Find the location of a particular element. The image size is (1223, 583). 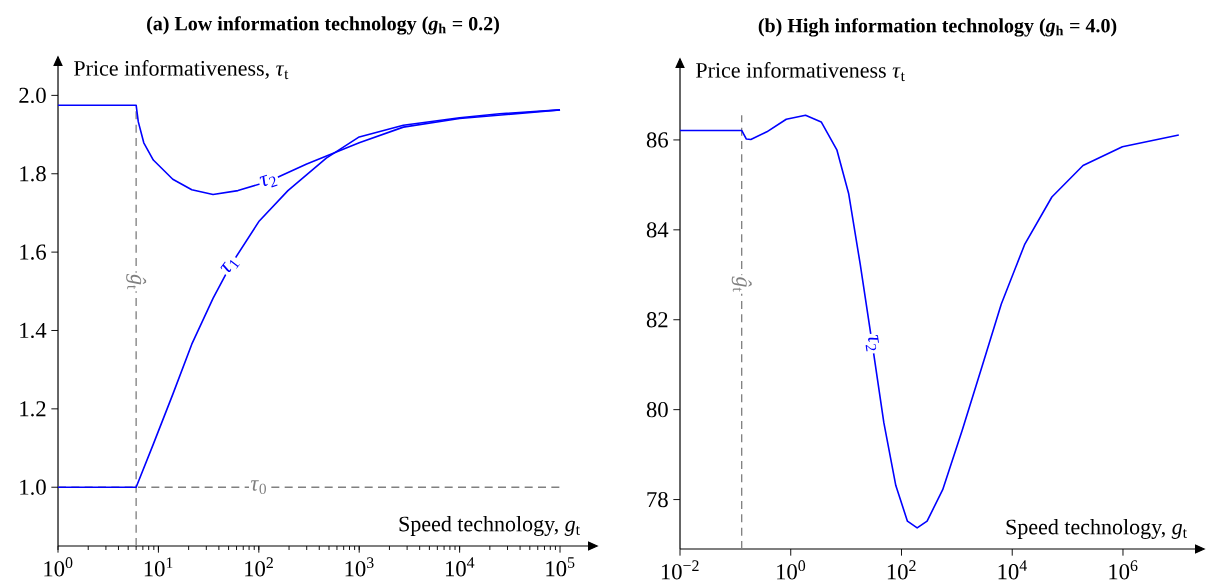

y-tick-label: 2.0 is located at coordinates (32, 95).